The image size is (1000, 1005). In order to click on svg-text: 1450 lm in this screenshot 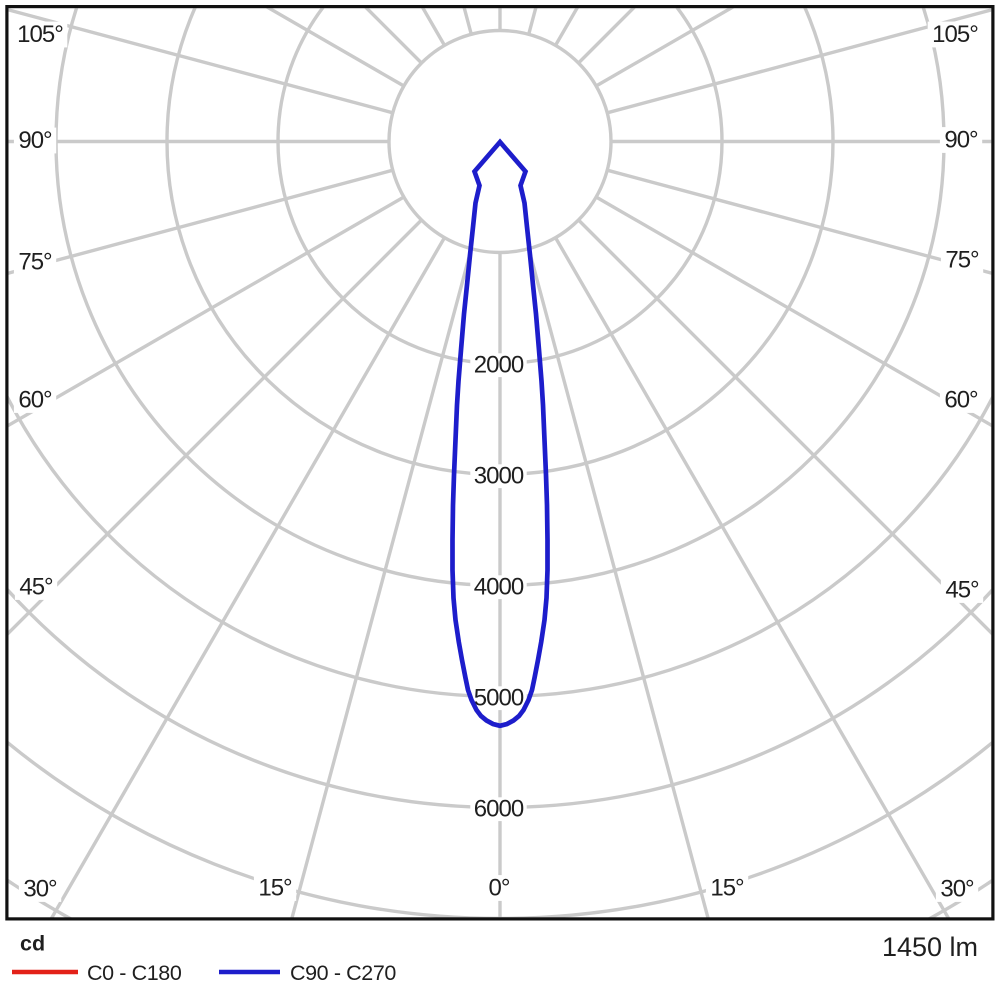, I will do `click(930, 947)`.